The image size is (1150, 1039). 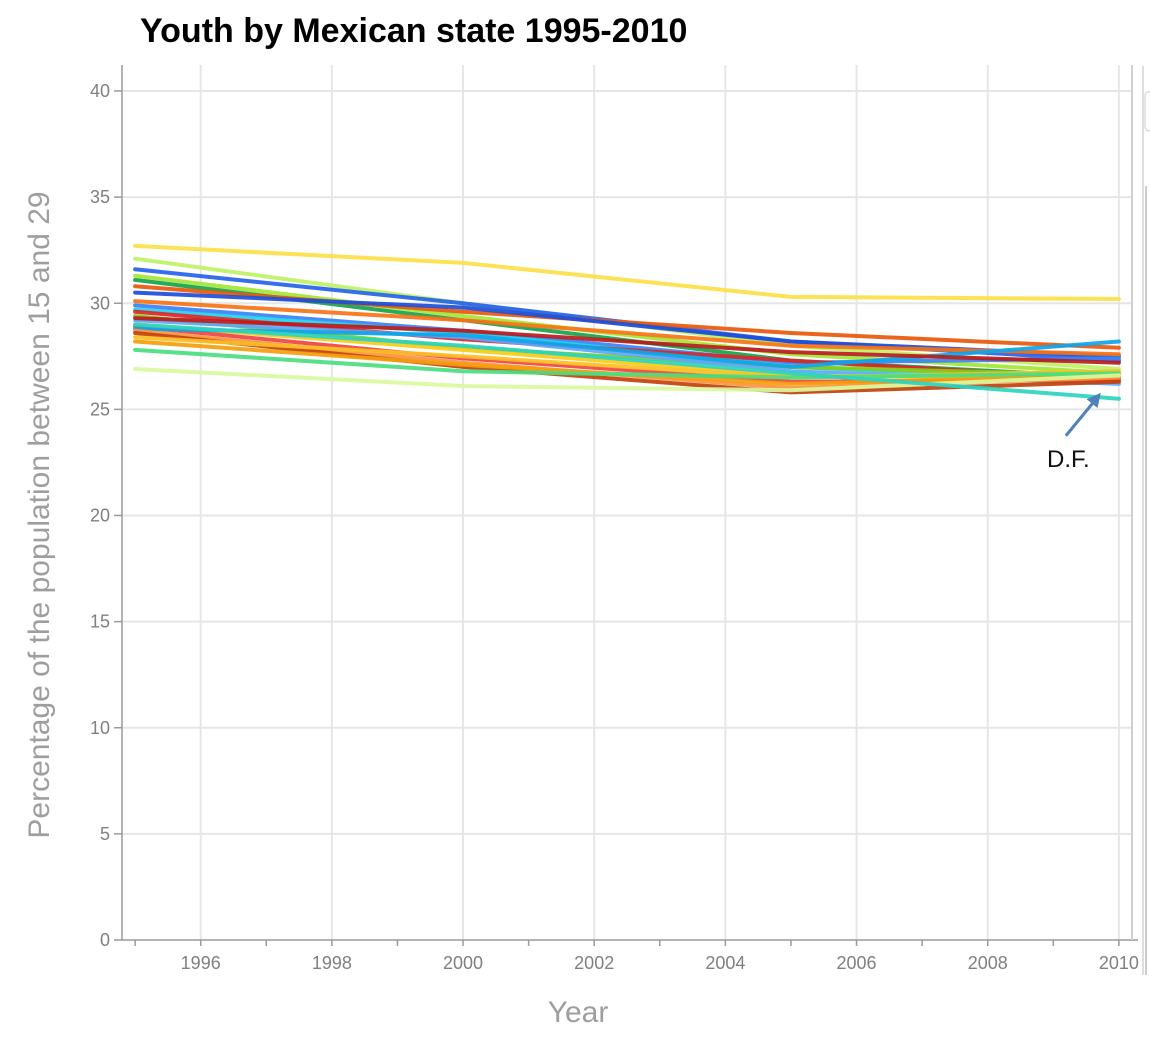 I want to click on series-lines, so click(x=627, y=322).